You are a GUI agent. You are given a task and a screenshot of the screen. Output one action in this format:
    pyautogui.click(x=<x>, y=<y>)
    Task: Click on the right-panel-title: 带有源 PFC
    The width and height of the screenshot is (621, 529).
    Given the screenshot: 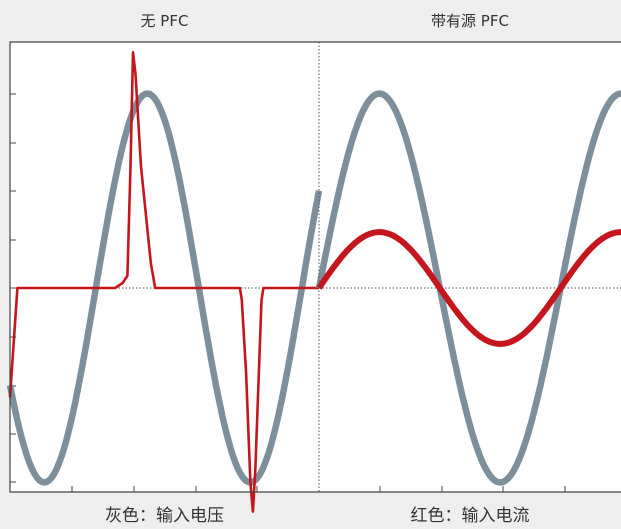 What is the action you would take?
    pyautogui.click(x=470, y=21)
    